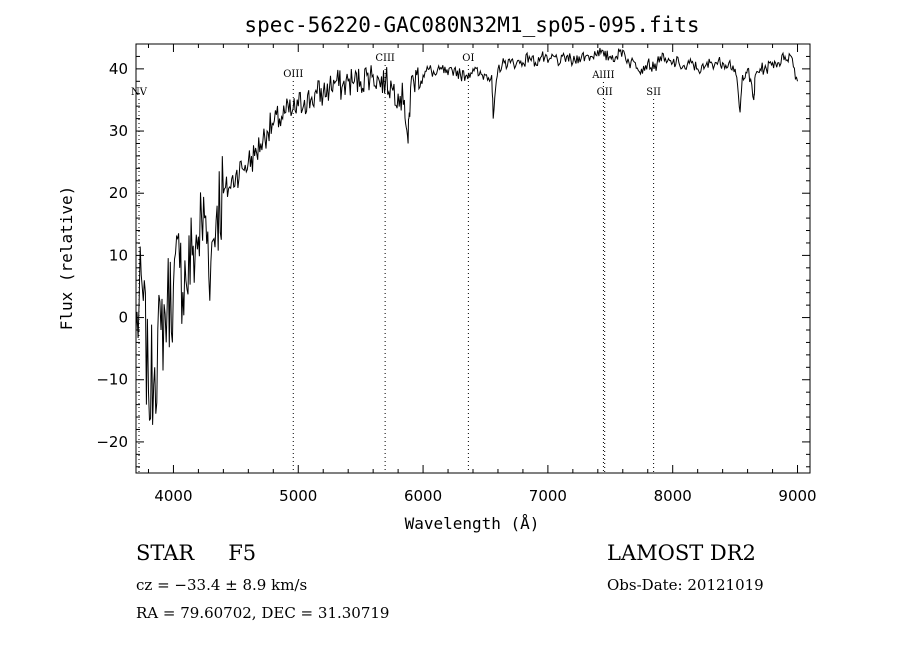  Describe the element at coordinates (423, 496) in the screenshot. I see `x-tick-label: 6000` at that location.